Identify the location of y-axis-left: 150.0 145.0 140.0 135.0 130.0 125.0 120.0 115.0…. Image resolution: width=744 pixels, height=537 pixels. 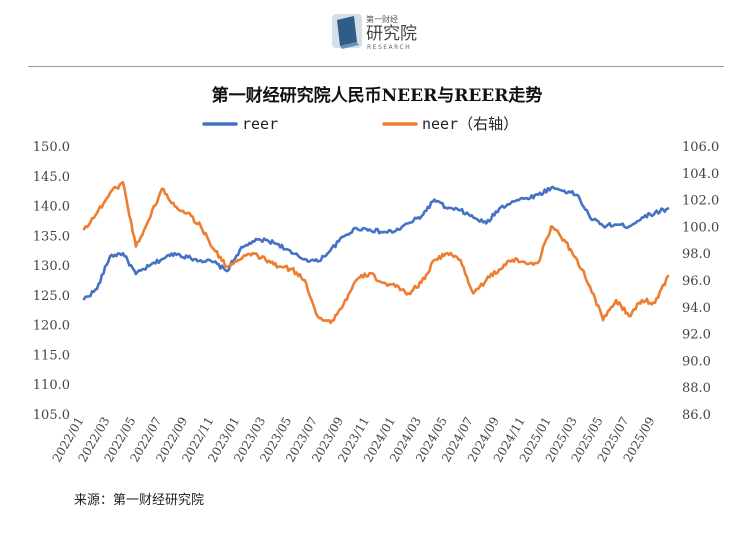
(51, 281).